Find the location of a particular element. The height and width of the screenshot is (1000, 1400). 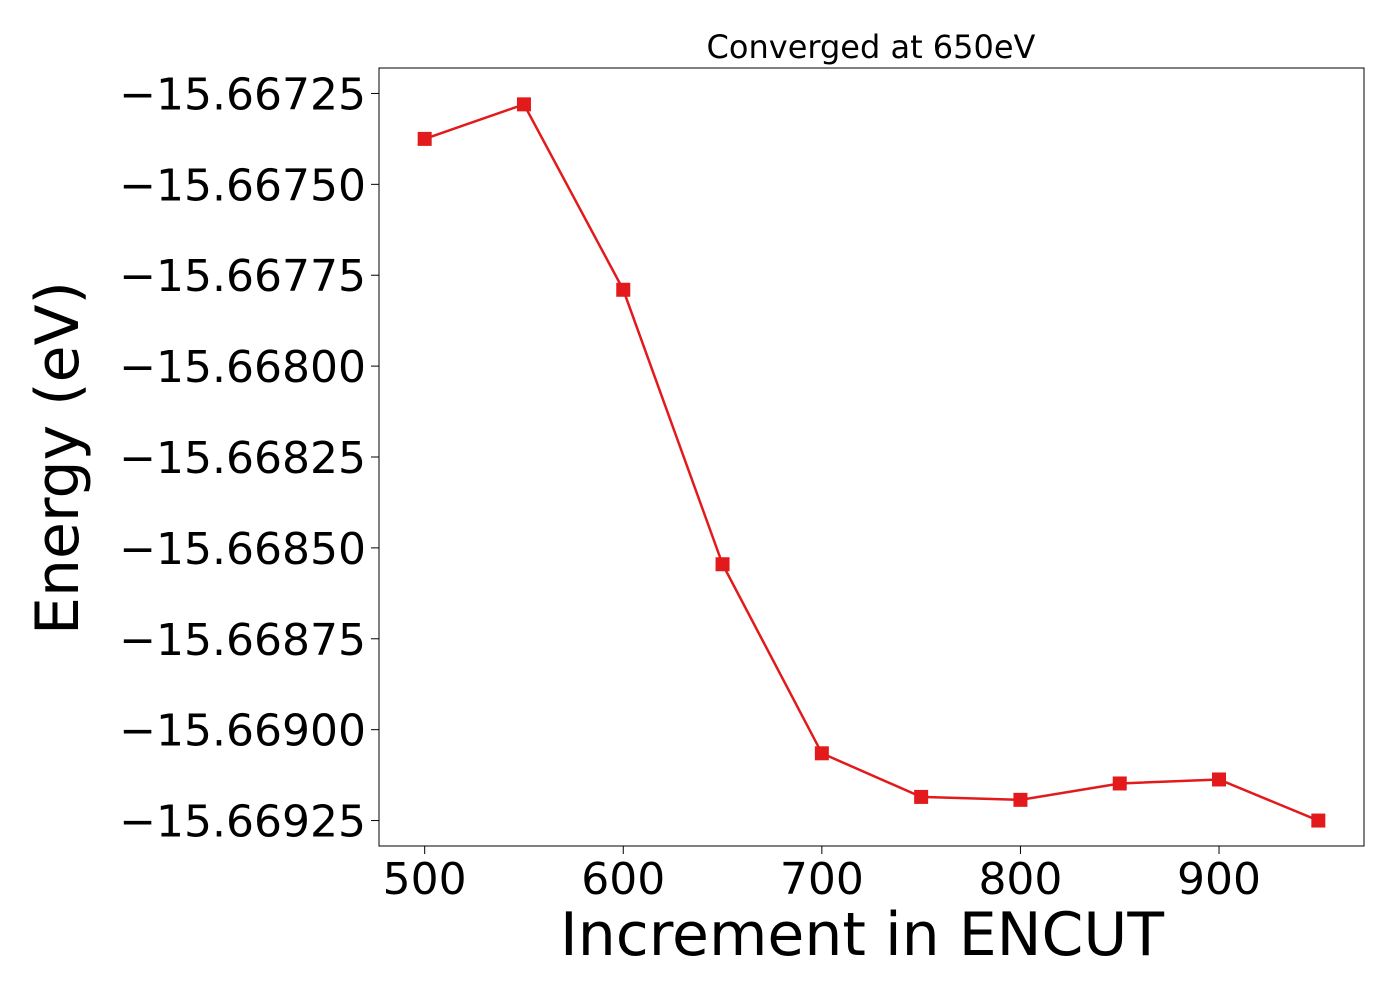

x-tick-label: 900 is located at coordinates (1219, 879).